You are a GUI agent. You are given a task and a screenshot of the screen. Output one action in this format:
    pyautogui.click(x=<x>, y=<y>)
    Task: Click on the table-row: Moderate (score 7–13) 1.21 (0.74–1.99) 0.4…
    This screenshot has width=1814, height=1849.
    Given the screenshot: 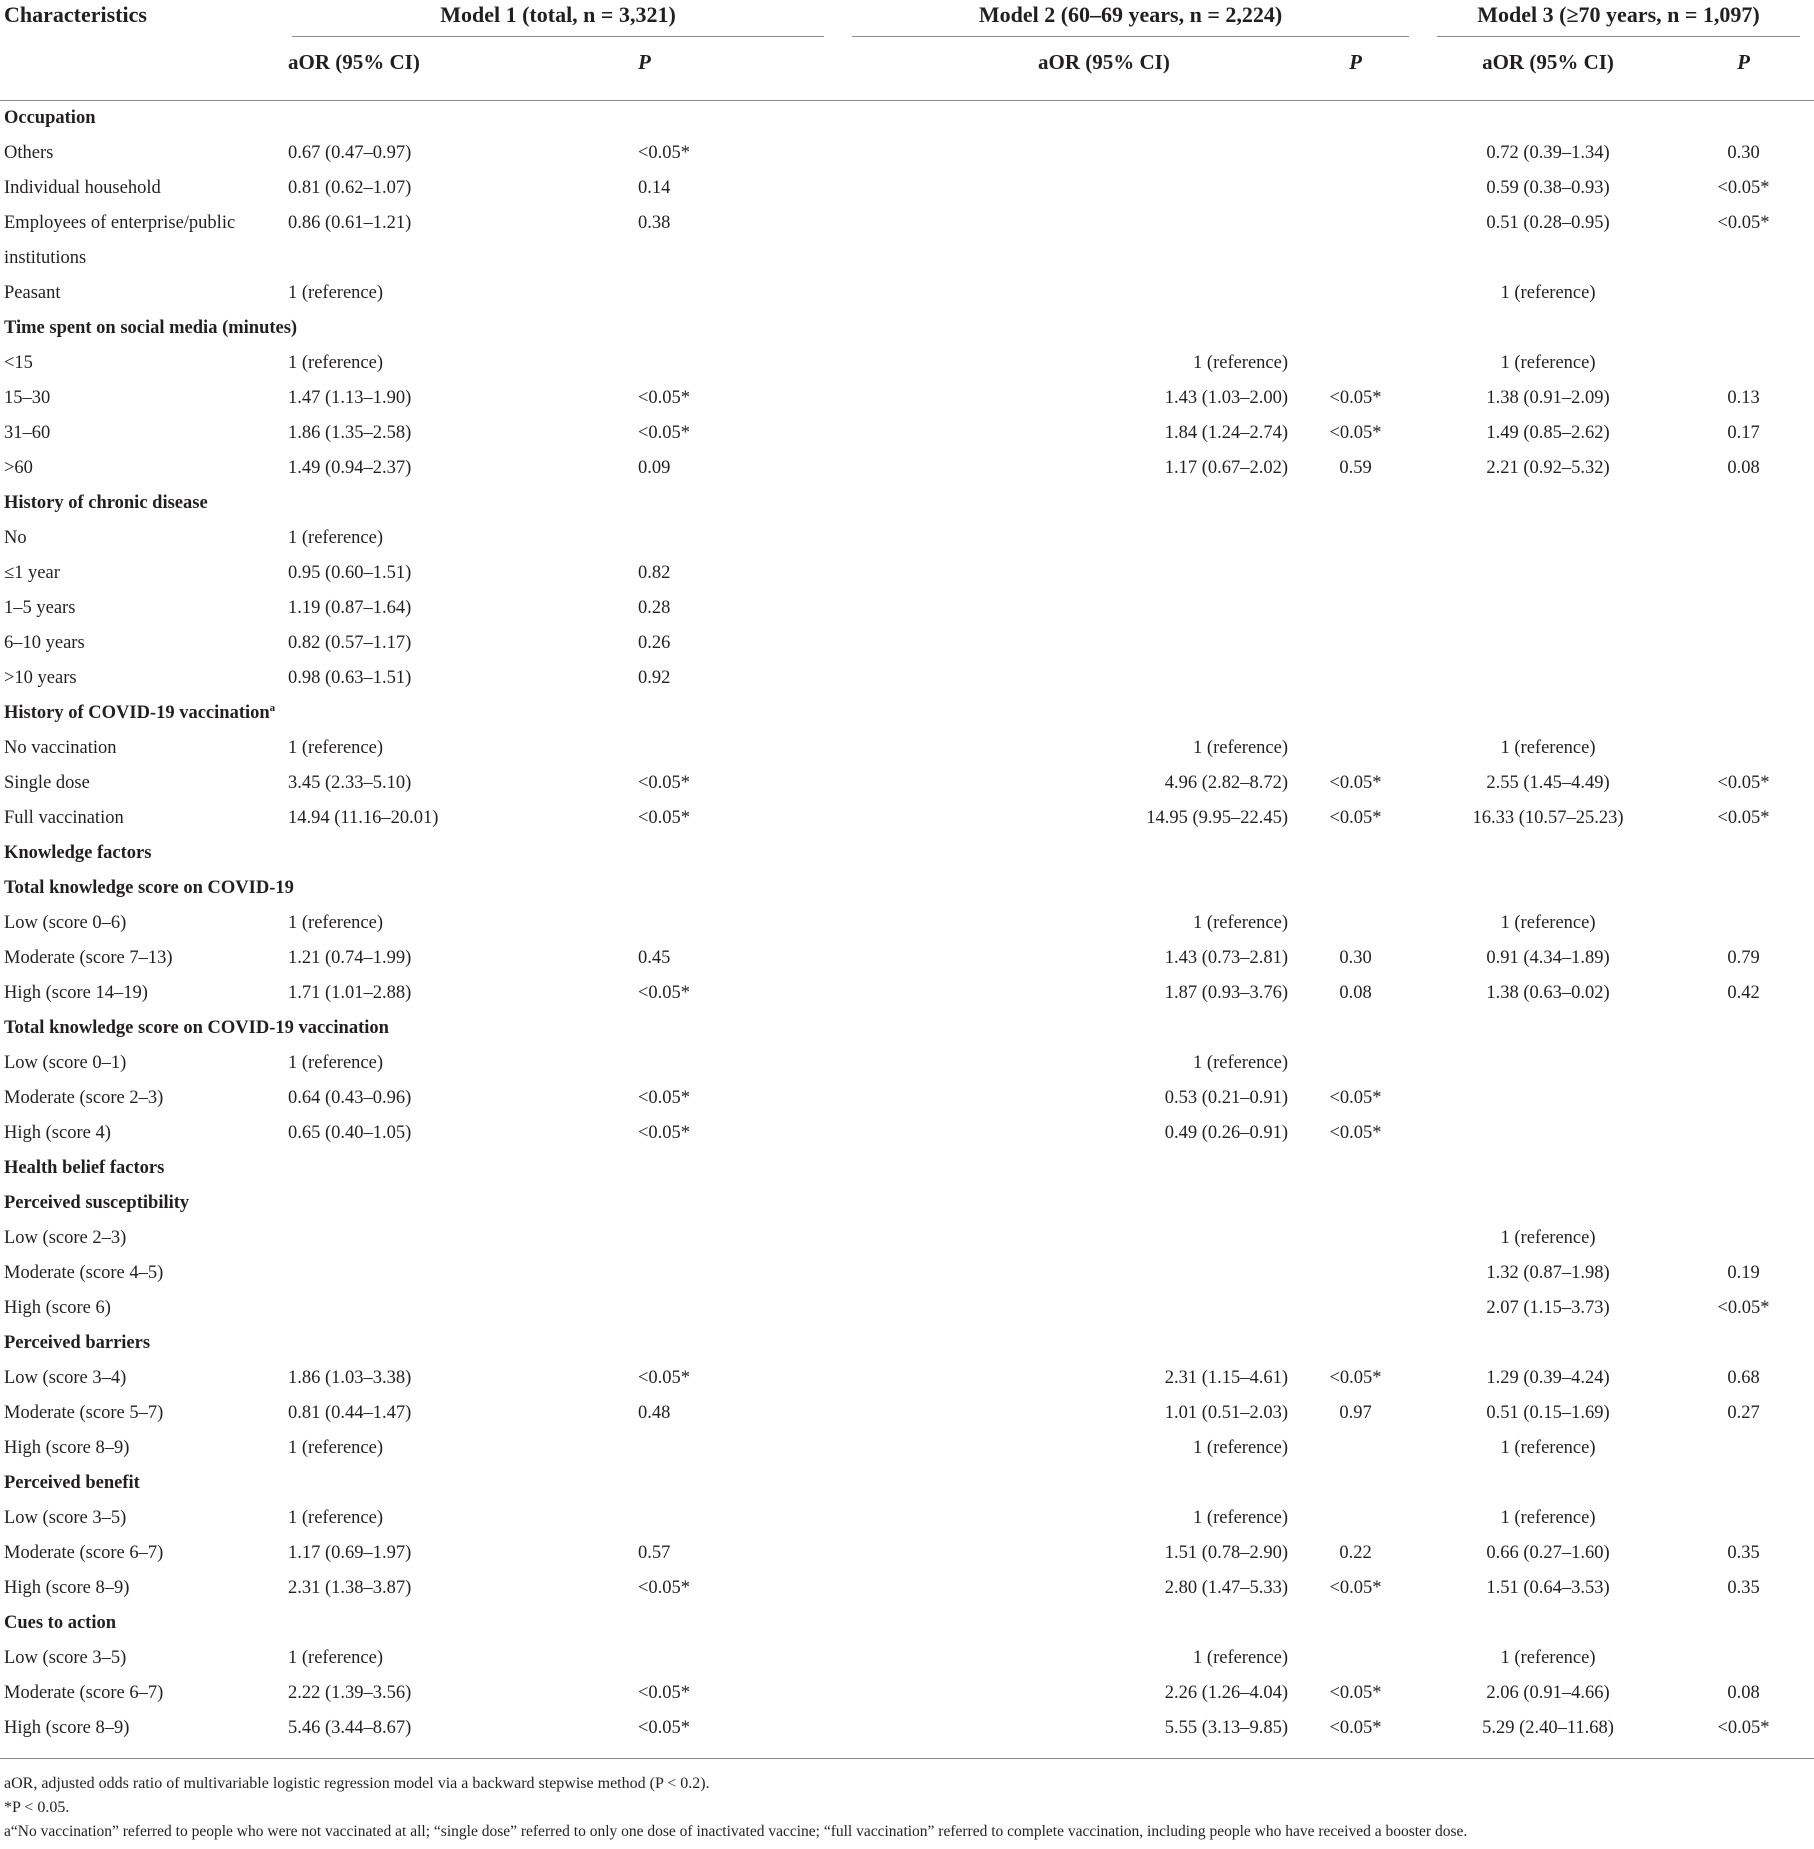 What is the action you would take?
    pyautogui.click(x=907, y=958)
    